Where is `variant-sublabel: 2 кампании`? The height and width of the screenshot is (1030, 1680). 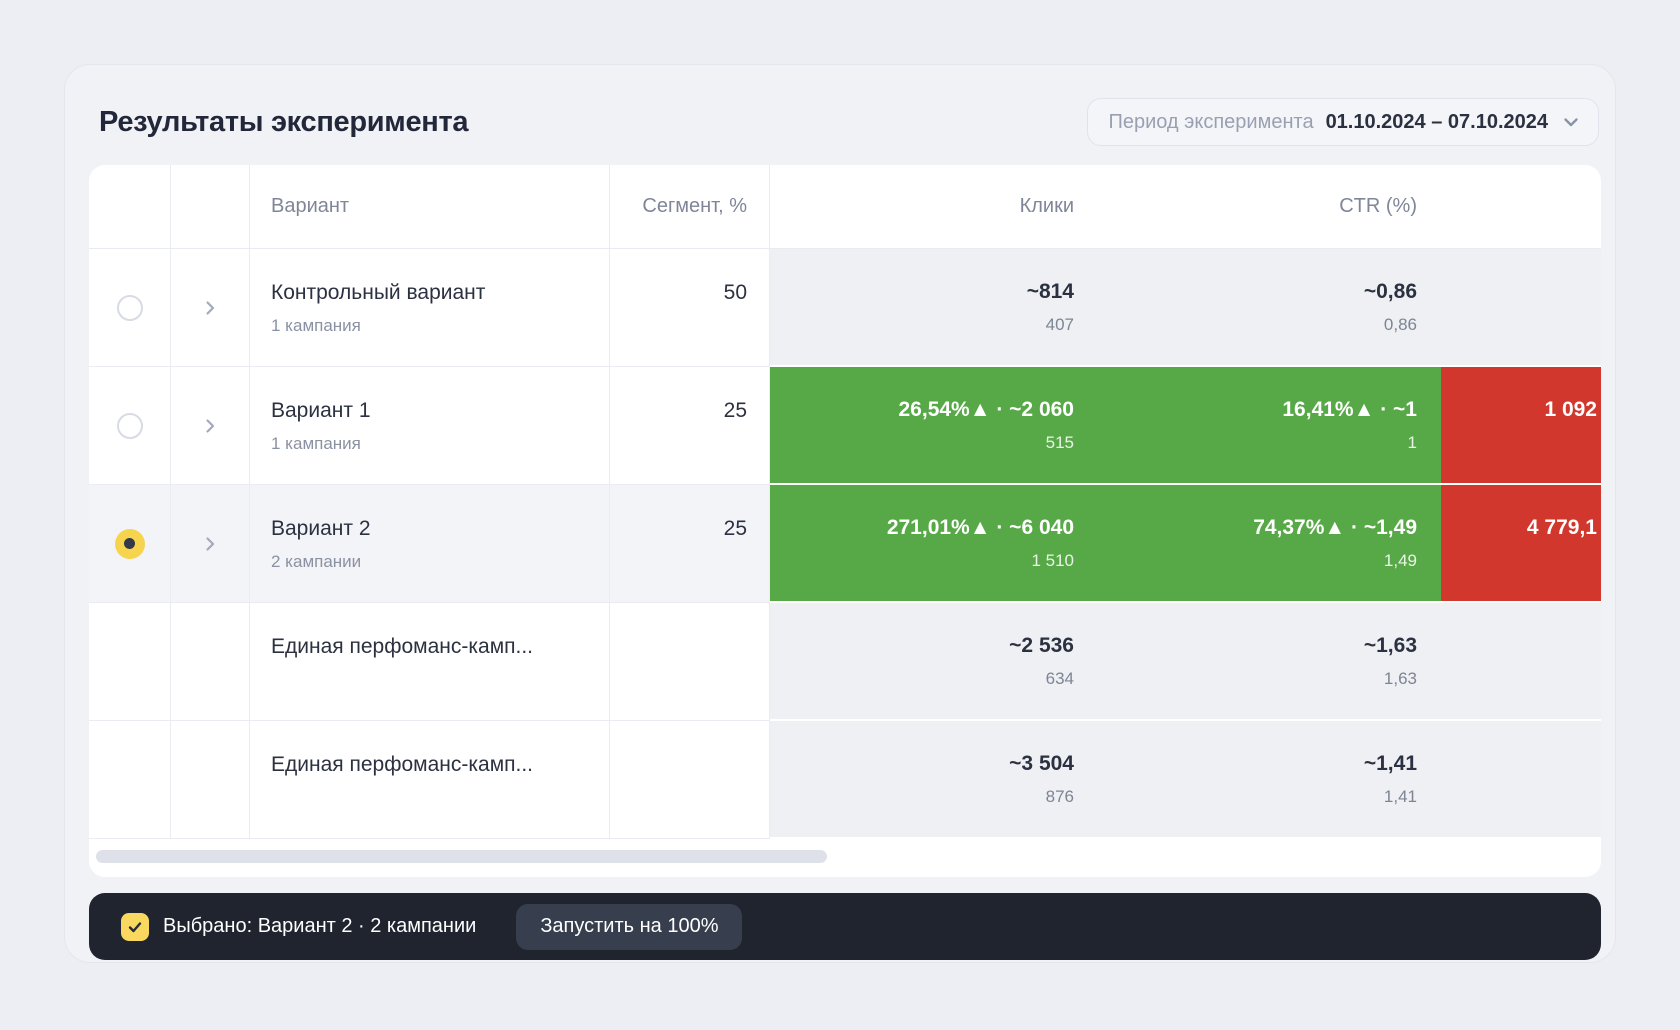 variant-sublabel: 2 кампании is located at coordinates (316, 561).